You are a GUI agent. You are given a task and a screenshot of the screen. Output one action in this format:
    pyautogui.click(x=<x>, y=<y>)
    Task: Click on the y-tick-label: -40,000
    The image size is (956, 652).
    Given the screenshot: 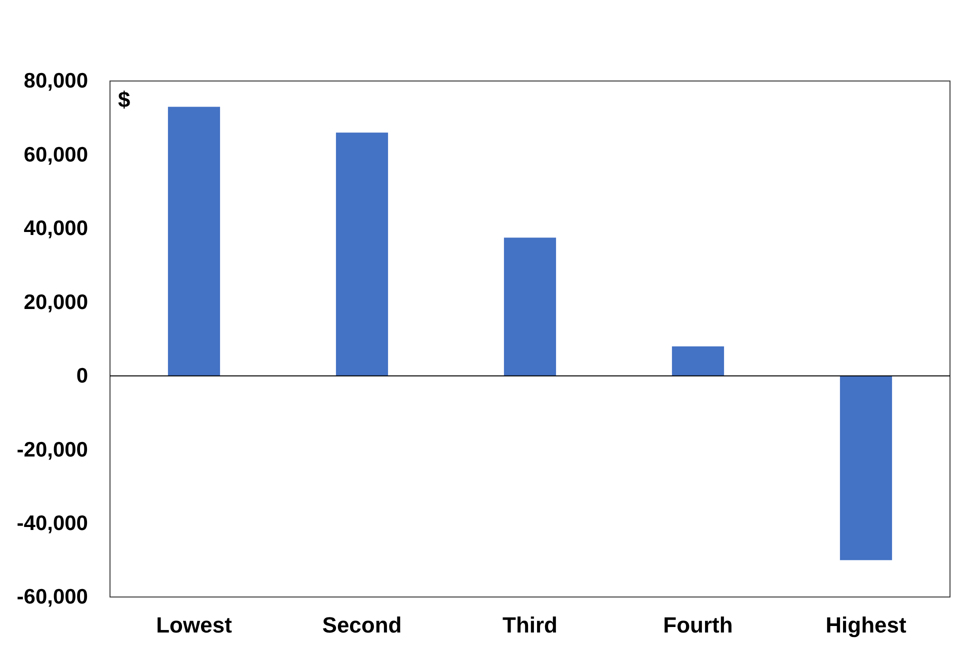 What is the action you would take?
    pyautogui.click(x=52, y=524)
    